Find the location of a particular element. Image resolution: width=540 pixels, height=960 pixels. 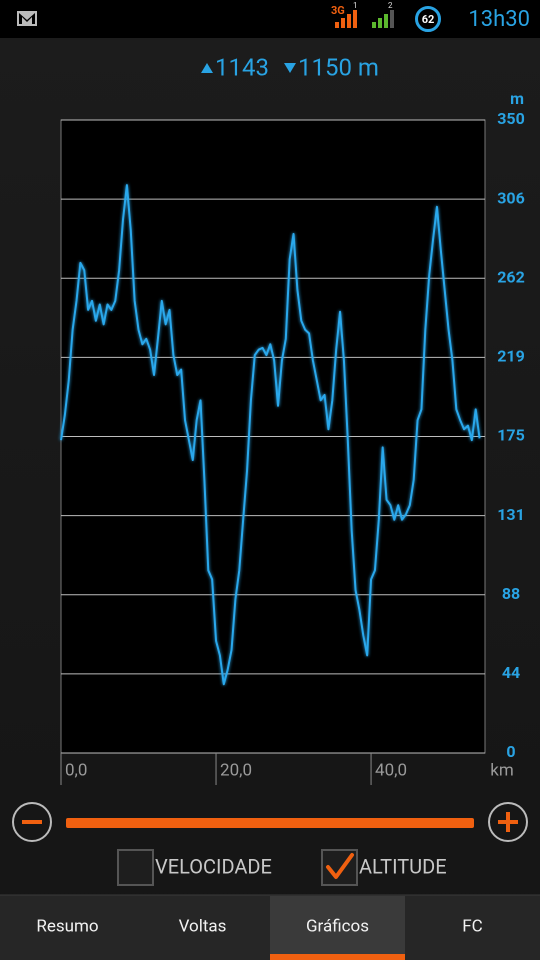

tab-label: Gráficos is located at coordinates (337, 926).